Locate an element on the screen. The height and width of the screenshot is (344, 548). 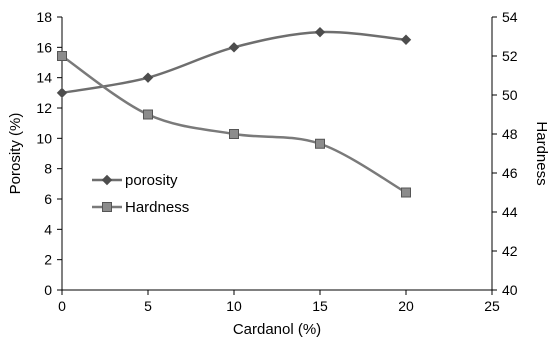
y-axis-right-title: Hardness is located at coordinates (540, 153).